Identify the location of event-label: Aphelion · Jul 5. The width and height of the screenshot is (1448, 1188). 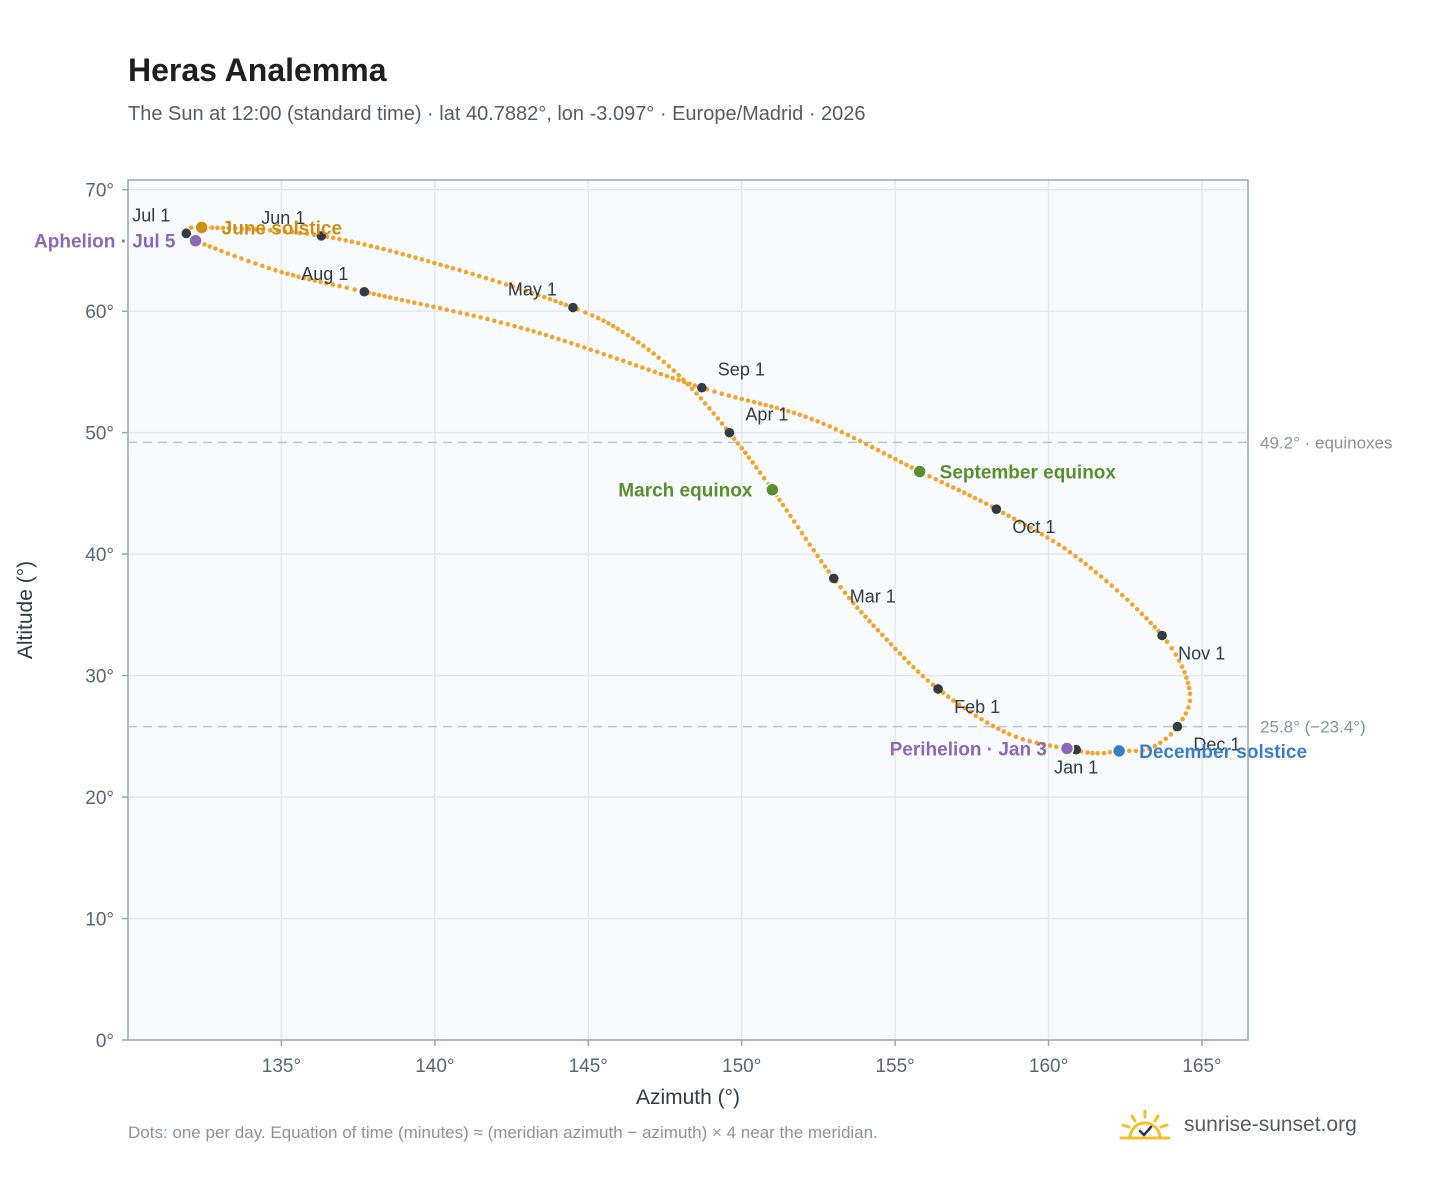
(105, 242).